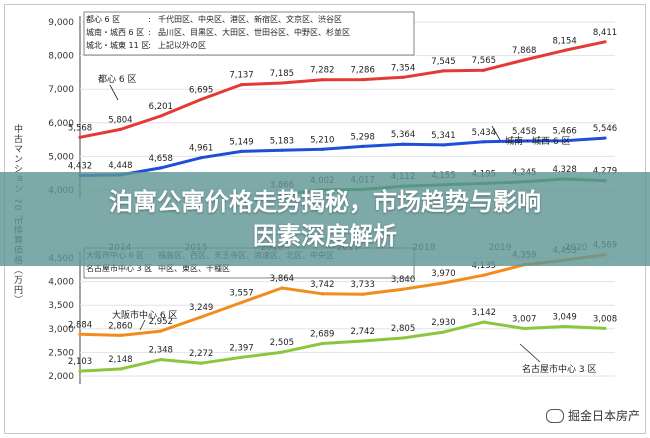 This screenshot has width=650, height=438. What do you see at coordinates (61, 23) in the screenshot?
I see `y-tick-label: 9,000` at bounding box center [61, 23].